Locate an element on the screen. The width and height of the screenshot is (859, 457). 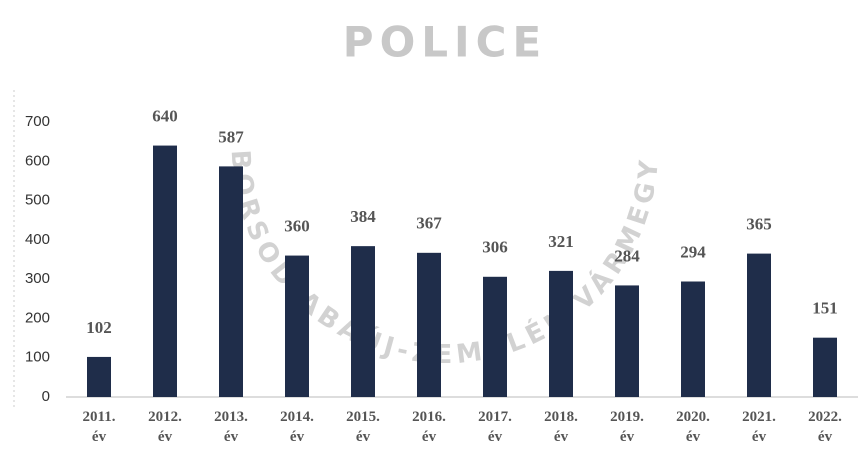
x-tick-label: 2022. év is located at coordinates (825, 427).